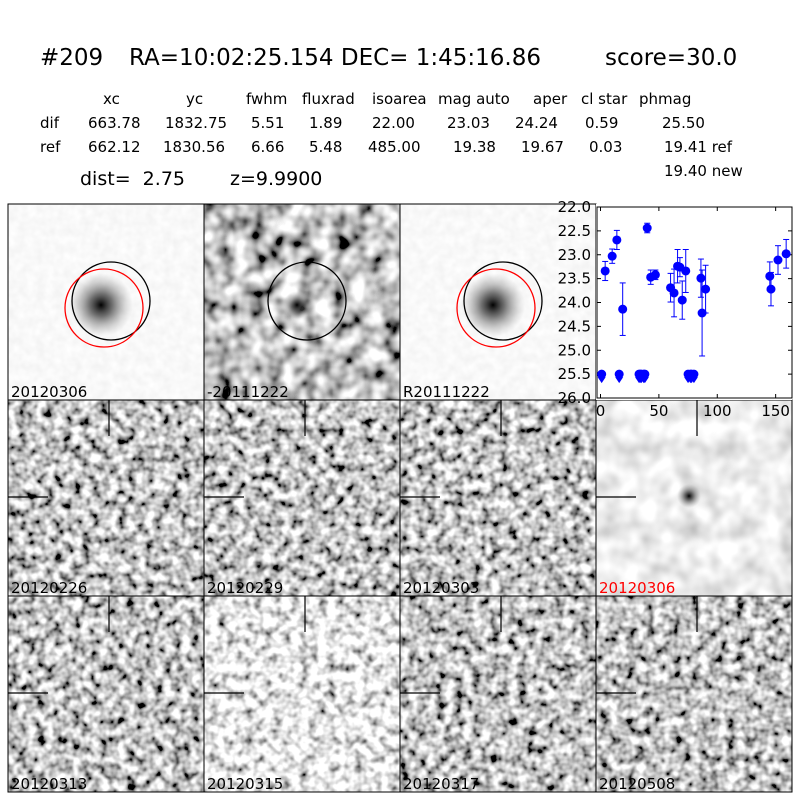 The width and height of the screenshot is (800, 800). Describe the element at coordinates (468, 123) in the screenshot. I see `table-cell: 23.03` at that location.